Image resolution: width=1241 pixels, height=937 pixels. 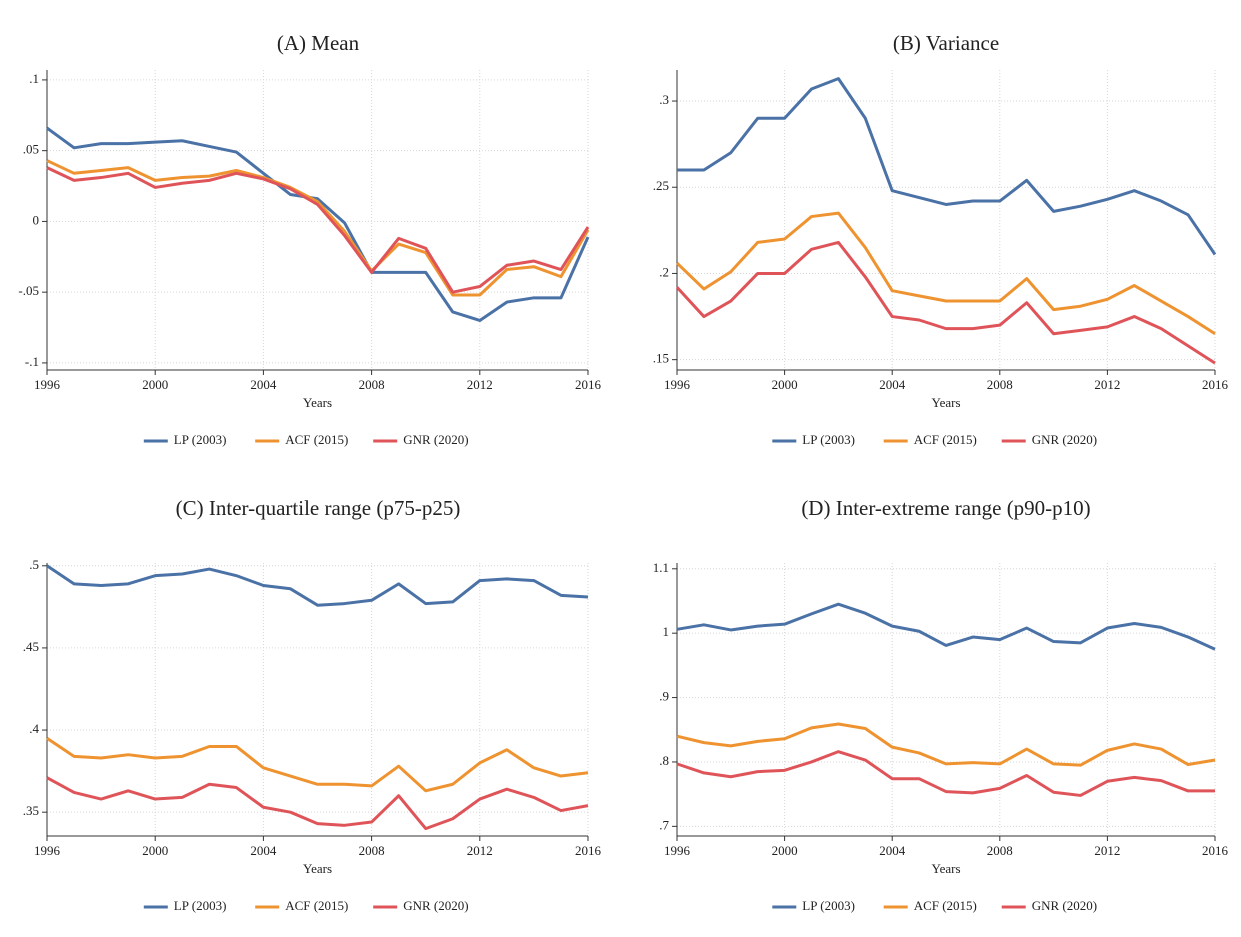 I want to click on panel-title: (D) Inter-extreme range (p90-p10), so click(x=945, y=508).